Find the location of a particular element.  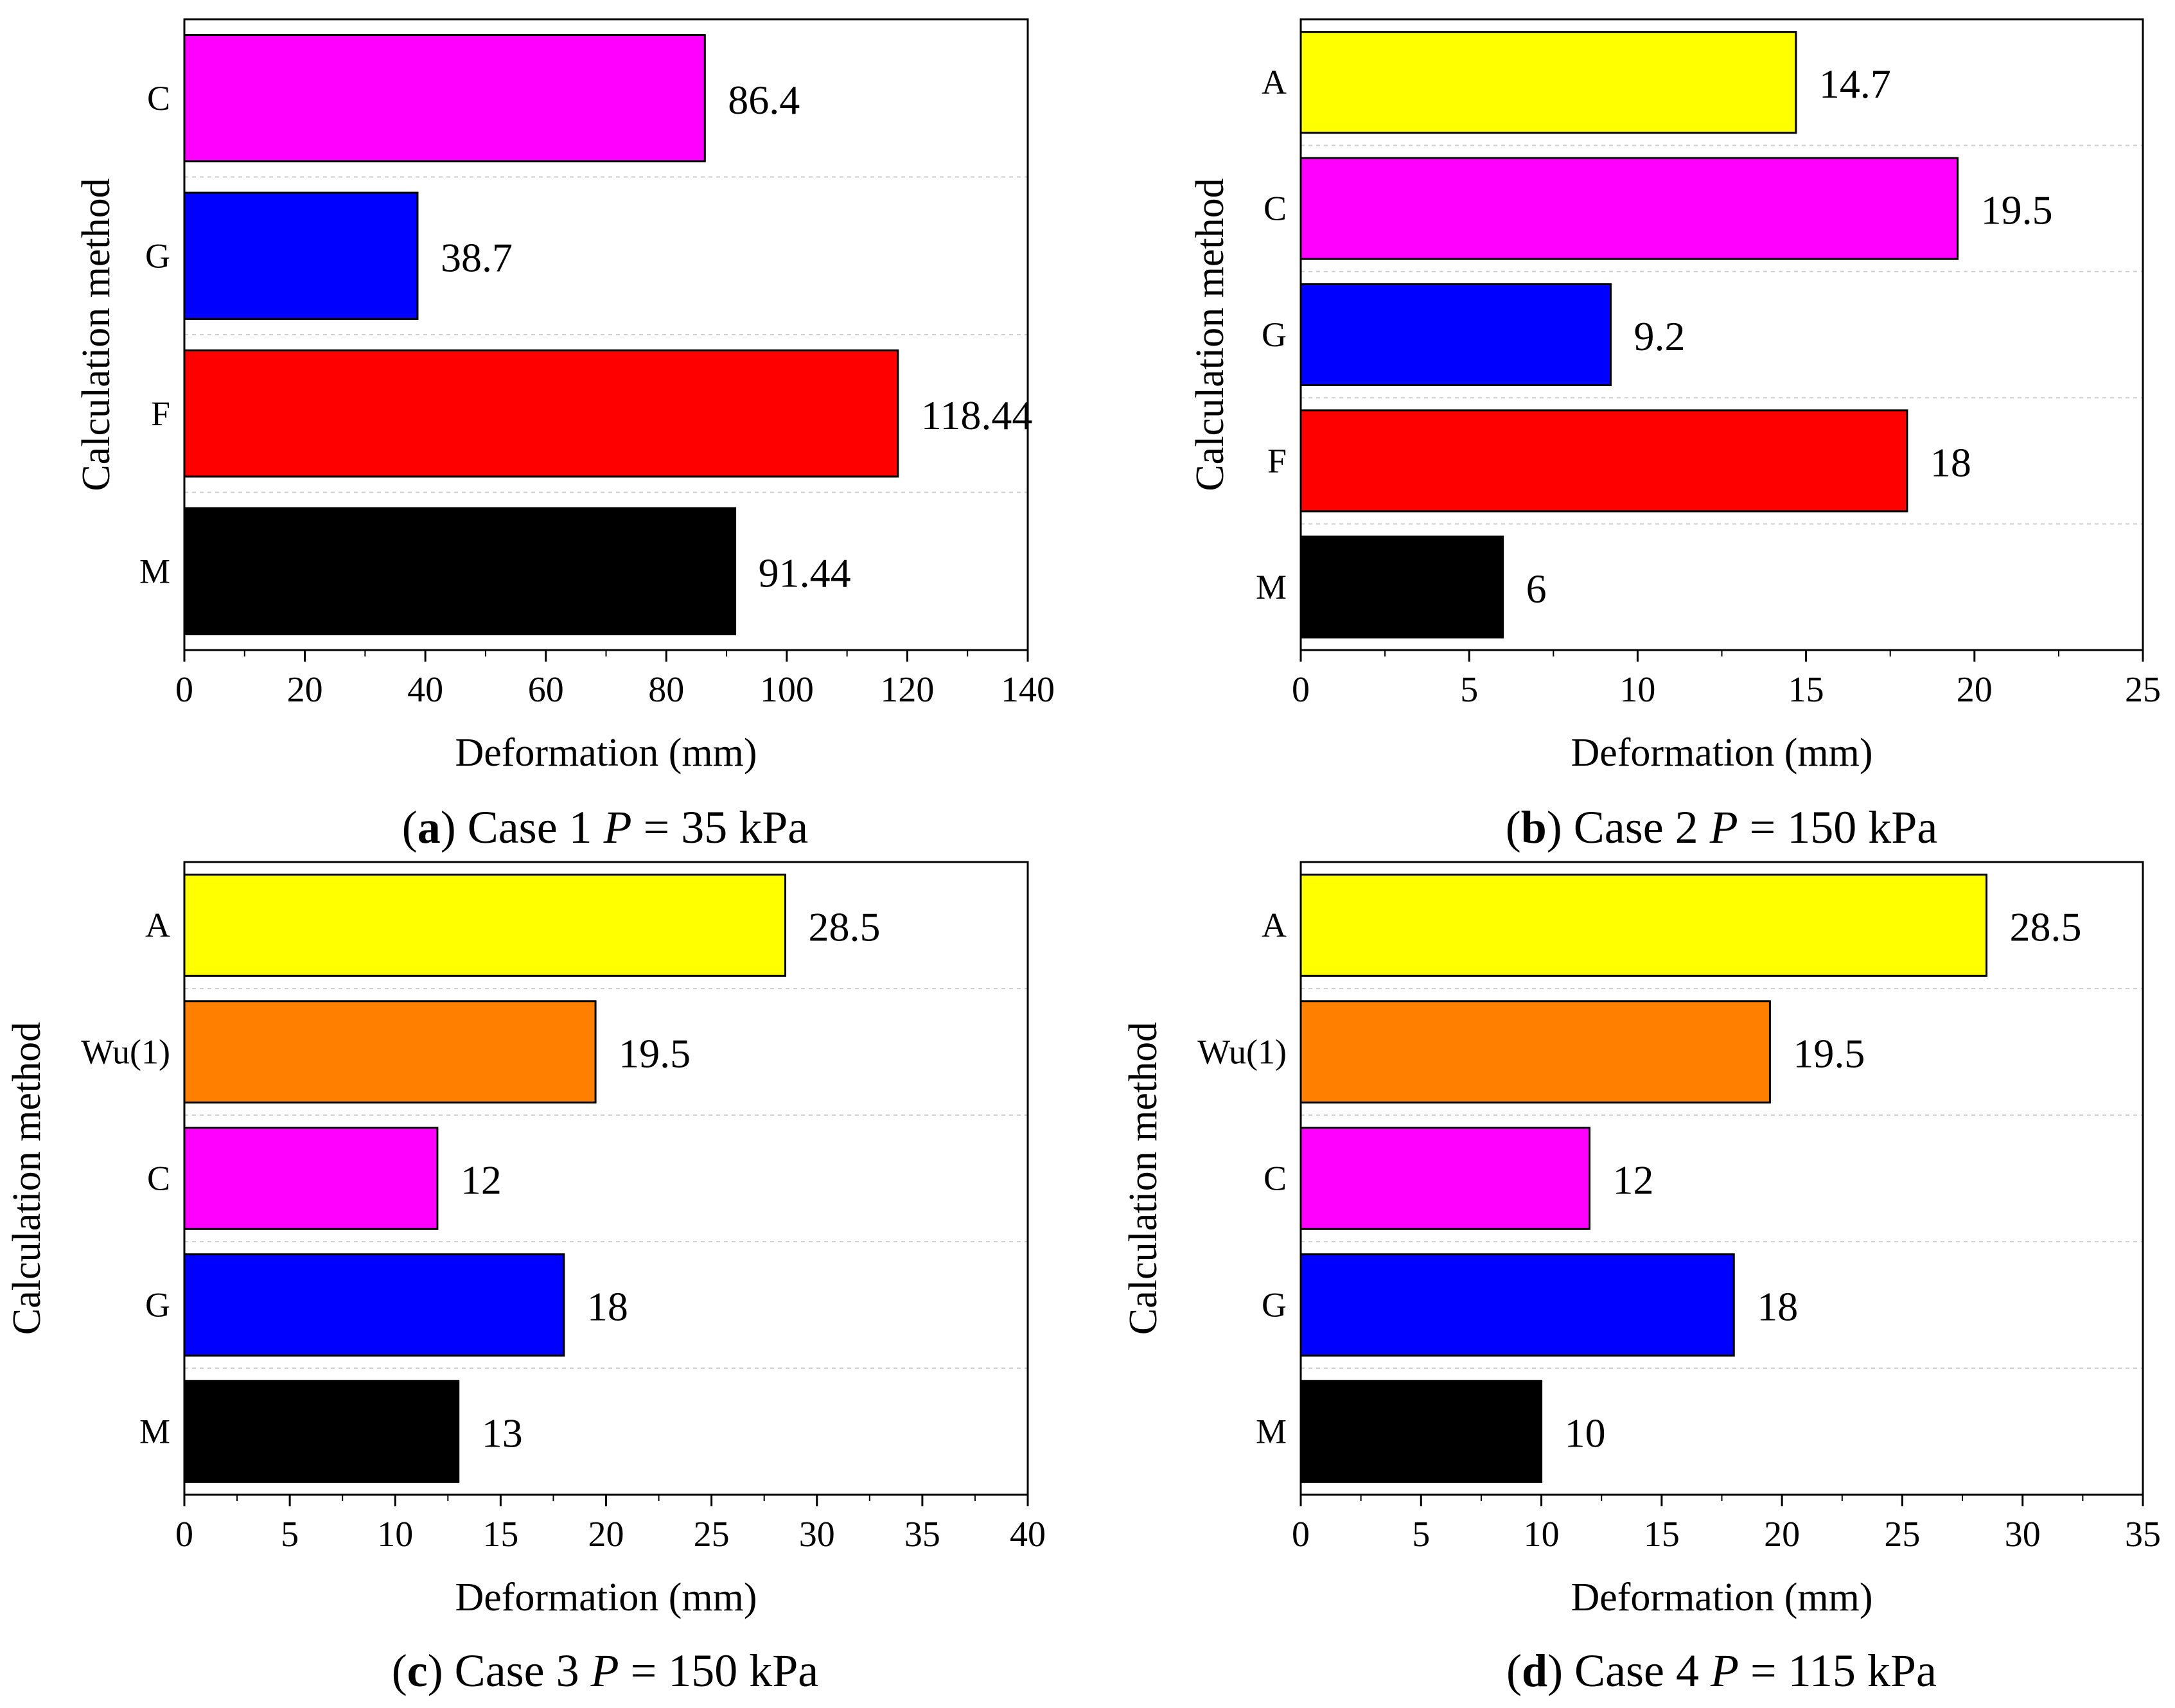

panel-caption: (c) Case 3 P = 150 kPa is located at coordinates (605, 1670).